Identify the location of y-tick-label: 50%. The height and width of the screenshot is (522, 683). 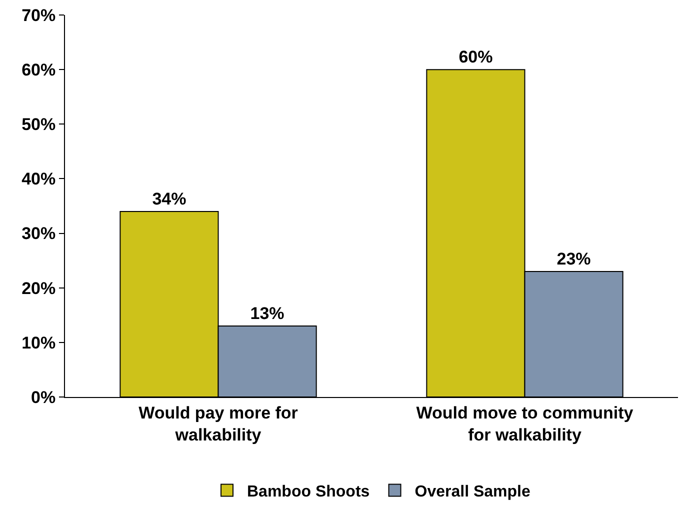
(39, 124).